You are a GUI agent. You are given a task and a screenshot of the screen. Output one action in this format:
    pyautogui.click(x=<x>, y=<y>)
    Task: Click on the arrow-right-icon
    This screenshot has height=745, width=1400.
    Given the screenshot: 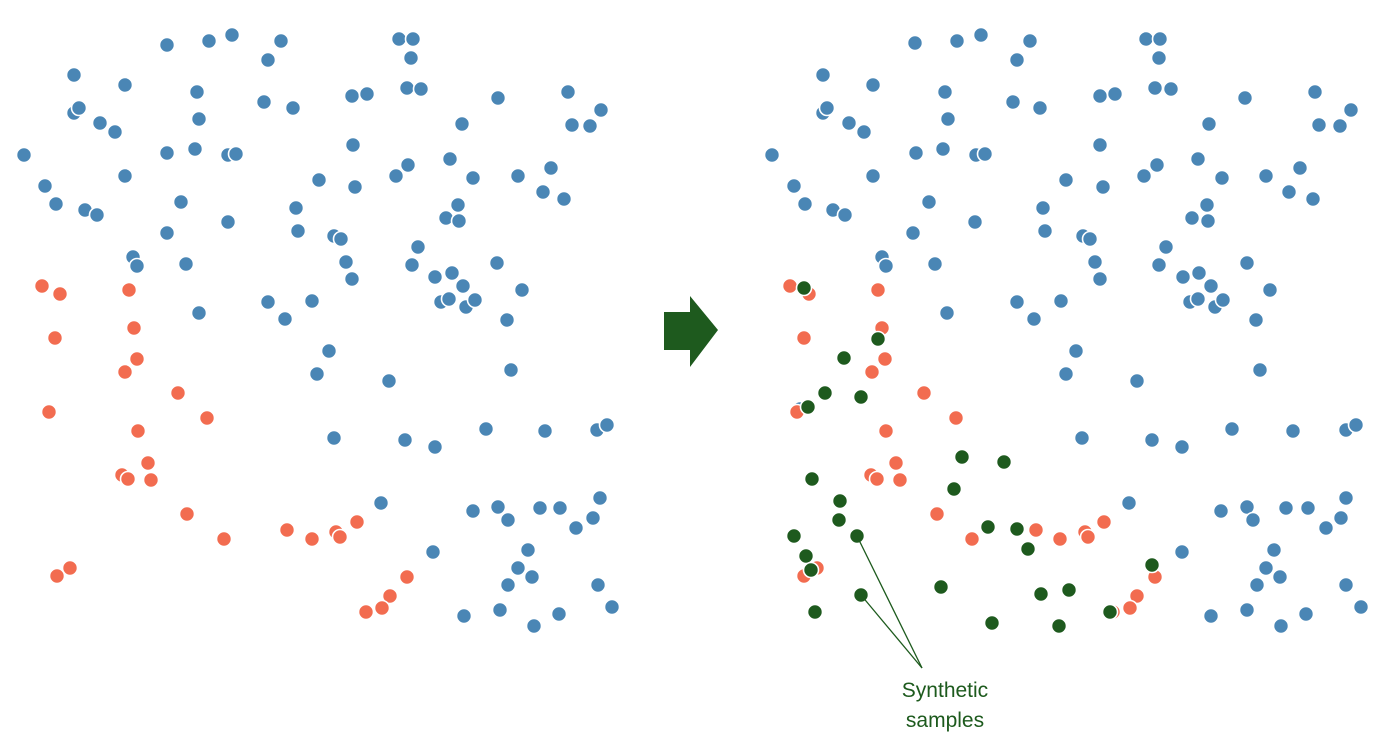 What is the action you would take?
    pyautogui.click(x=691, y=331)
    